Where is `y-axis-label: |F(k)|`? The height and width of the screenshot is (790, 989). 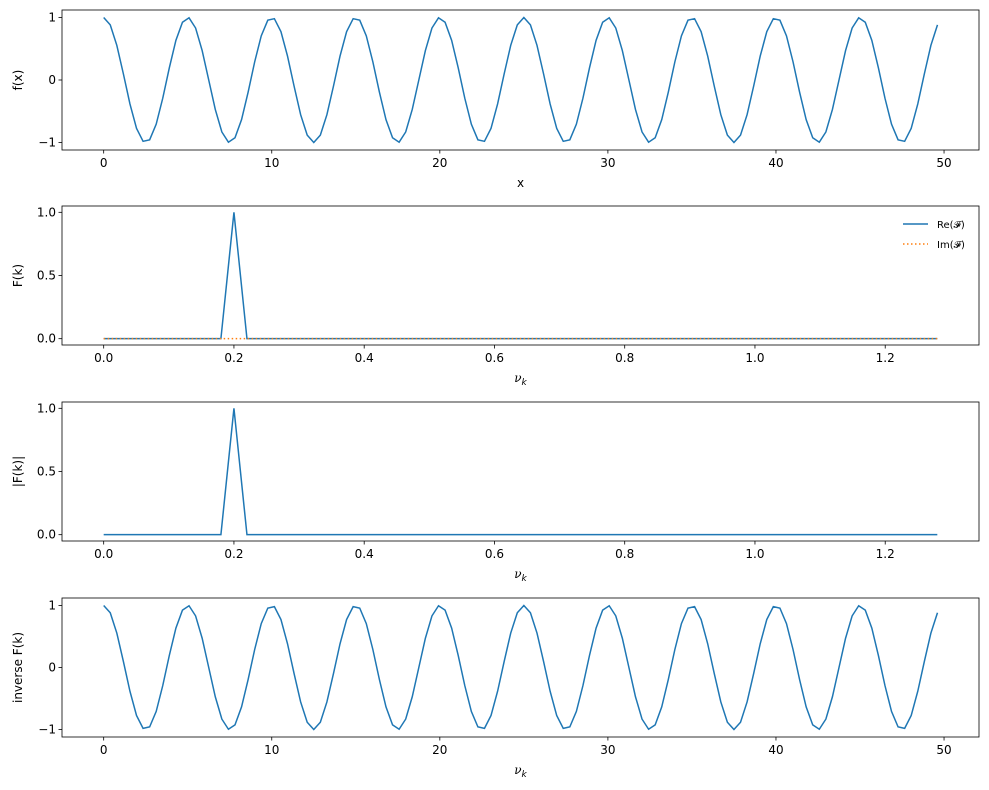
y-axis-label: |F(k)| is located at coordinates (18, 471).